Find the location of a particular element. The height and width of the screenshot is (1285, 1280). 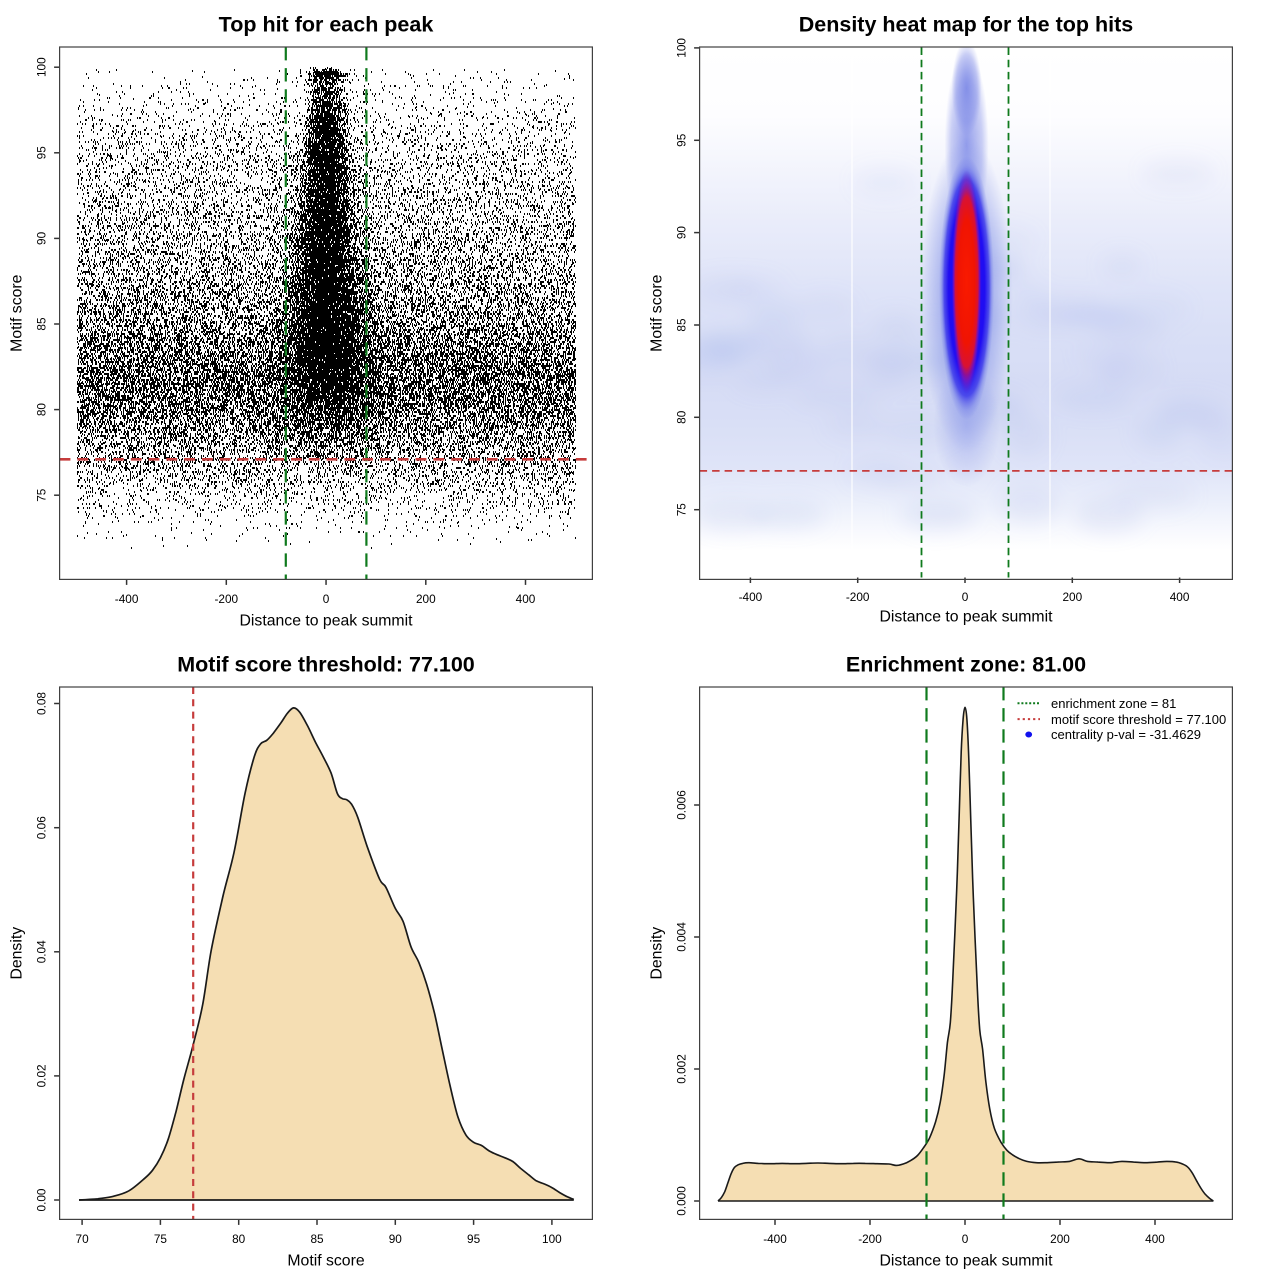

svg-text:Density heat map for the top h: Density heat map for the top hits is located at coordinates (966, 25).